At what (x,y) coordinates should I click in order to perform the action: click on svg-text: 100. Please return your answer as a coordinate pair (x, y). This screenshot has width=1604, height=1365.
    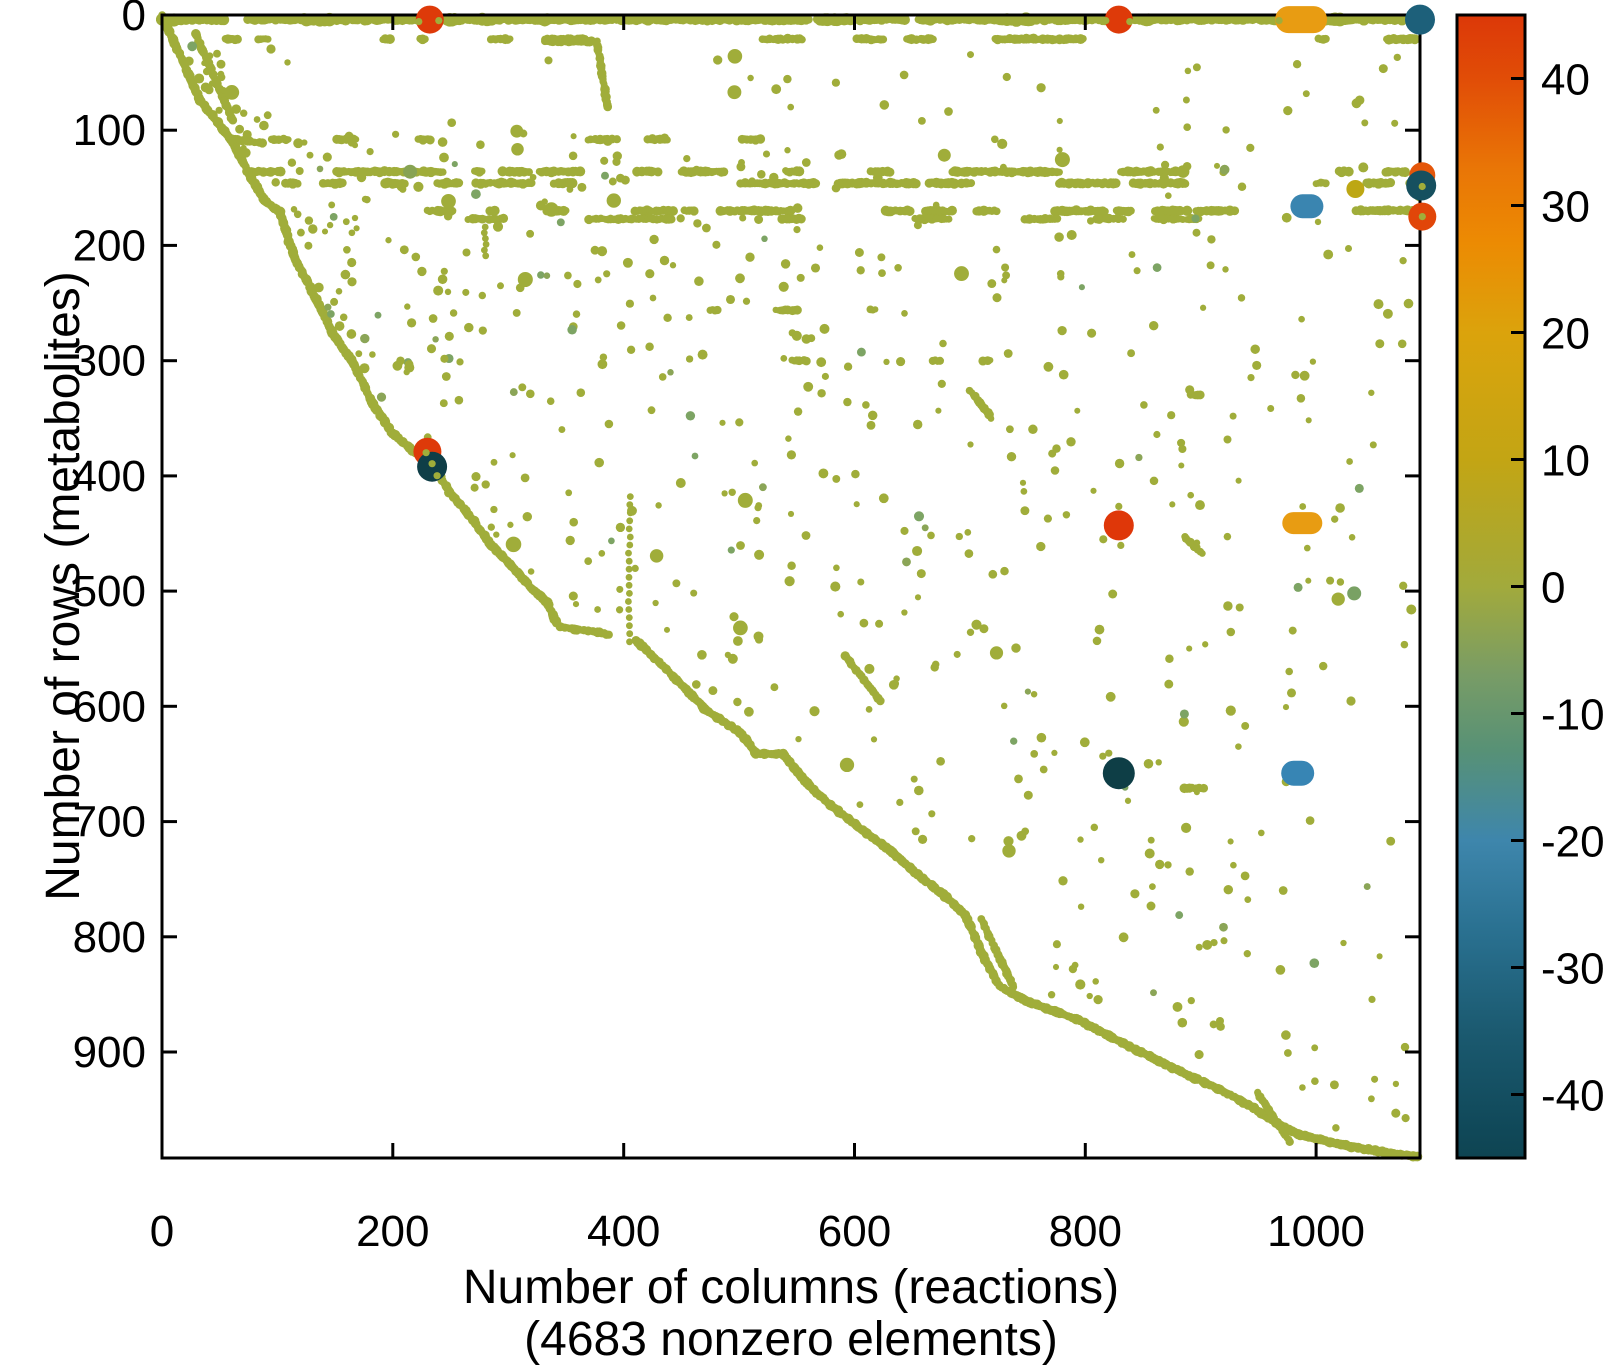
    Looking at the image, I should click on (109, 130).